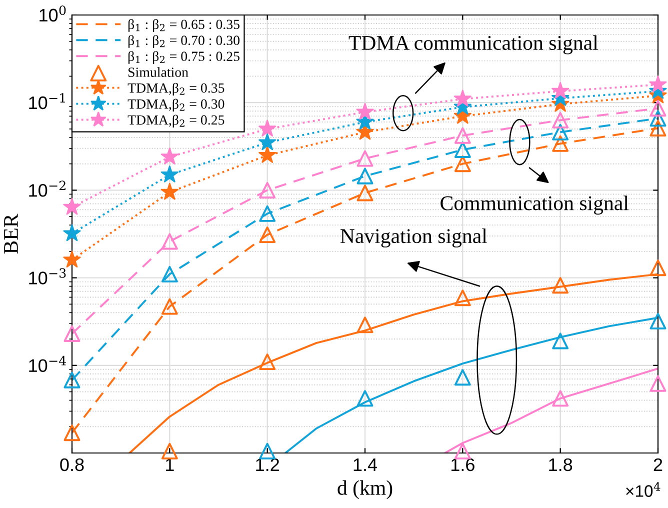 This screenshot has height=508, width=668. Describe the element at coordinates (170, 464) in the screenshot. I see `x-tick-label: 1` at that location.